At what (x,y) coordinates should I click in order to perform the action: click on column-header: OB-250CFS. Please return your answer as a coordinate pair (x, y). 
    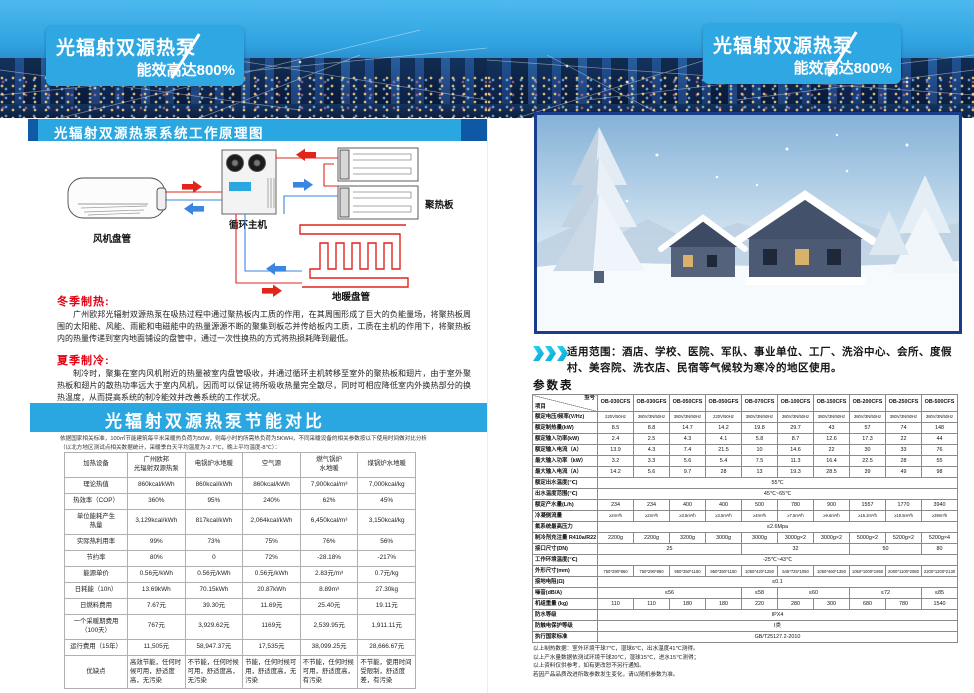
    Looking at the image, I should click on (903, 403).